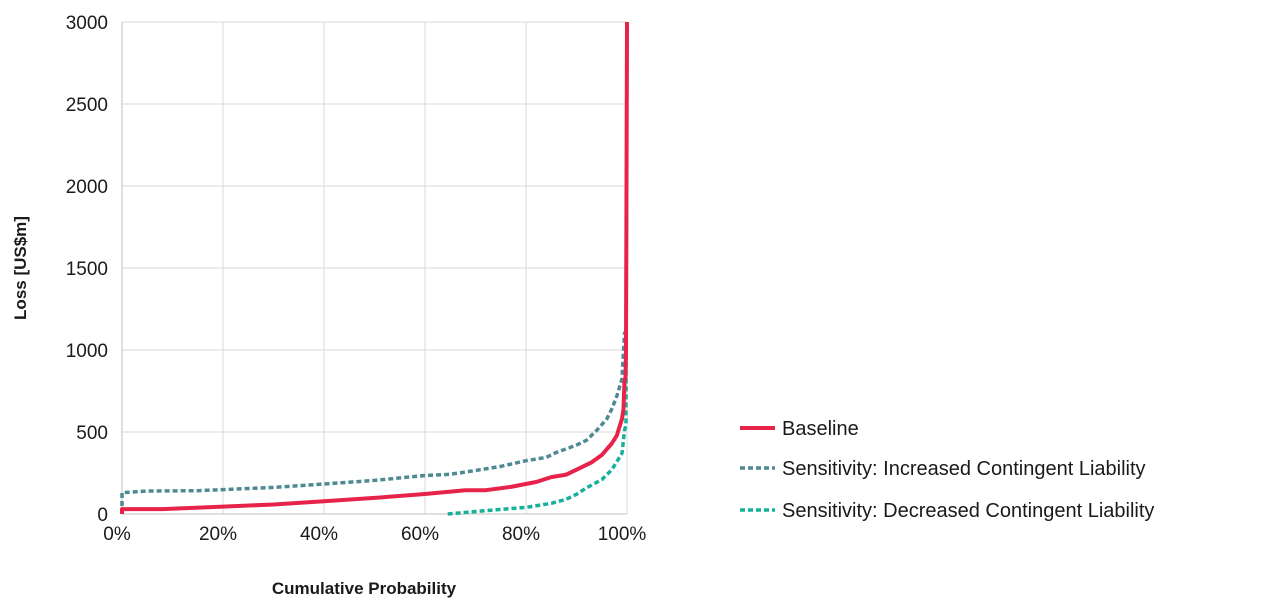 The image size is (1265, 604). Describe the element at coordinates (218, 534) in the screenshot. I see `x-tick-label: 20%` at that location.